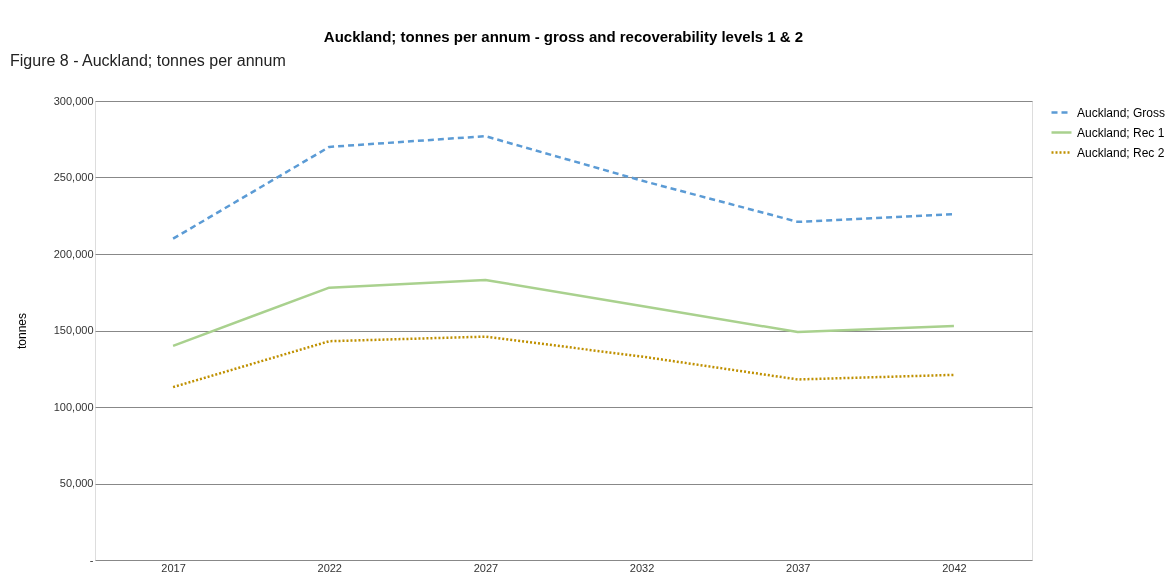 The height and width of the screenshot is (581, 1176). Describe the element at coordinates (954, 567) in the screenshot. I see `x-tick-label: 2042` at that location.